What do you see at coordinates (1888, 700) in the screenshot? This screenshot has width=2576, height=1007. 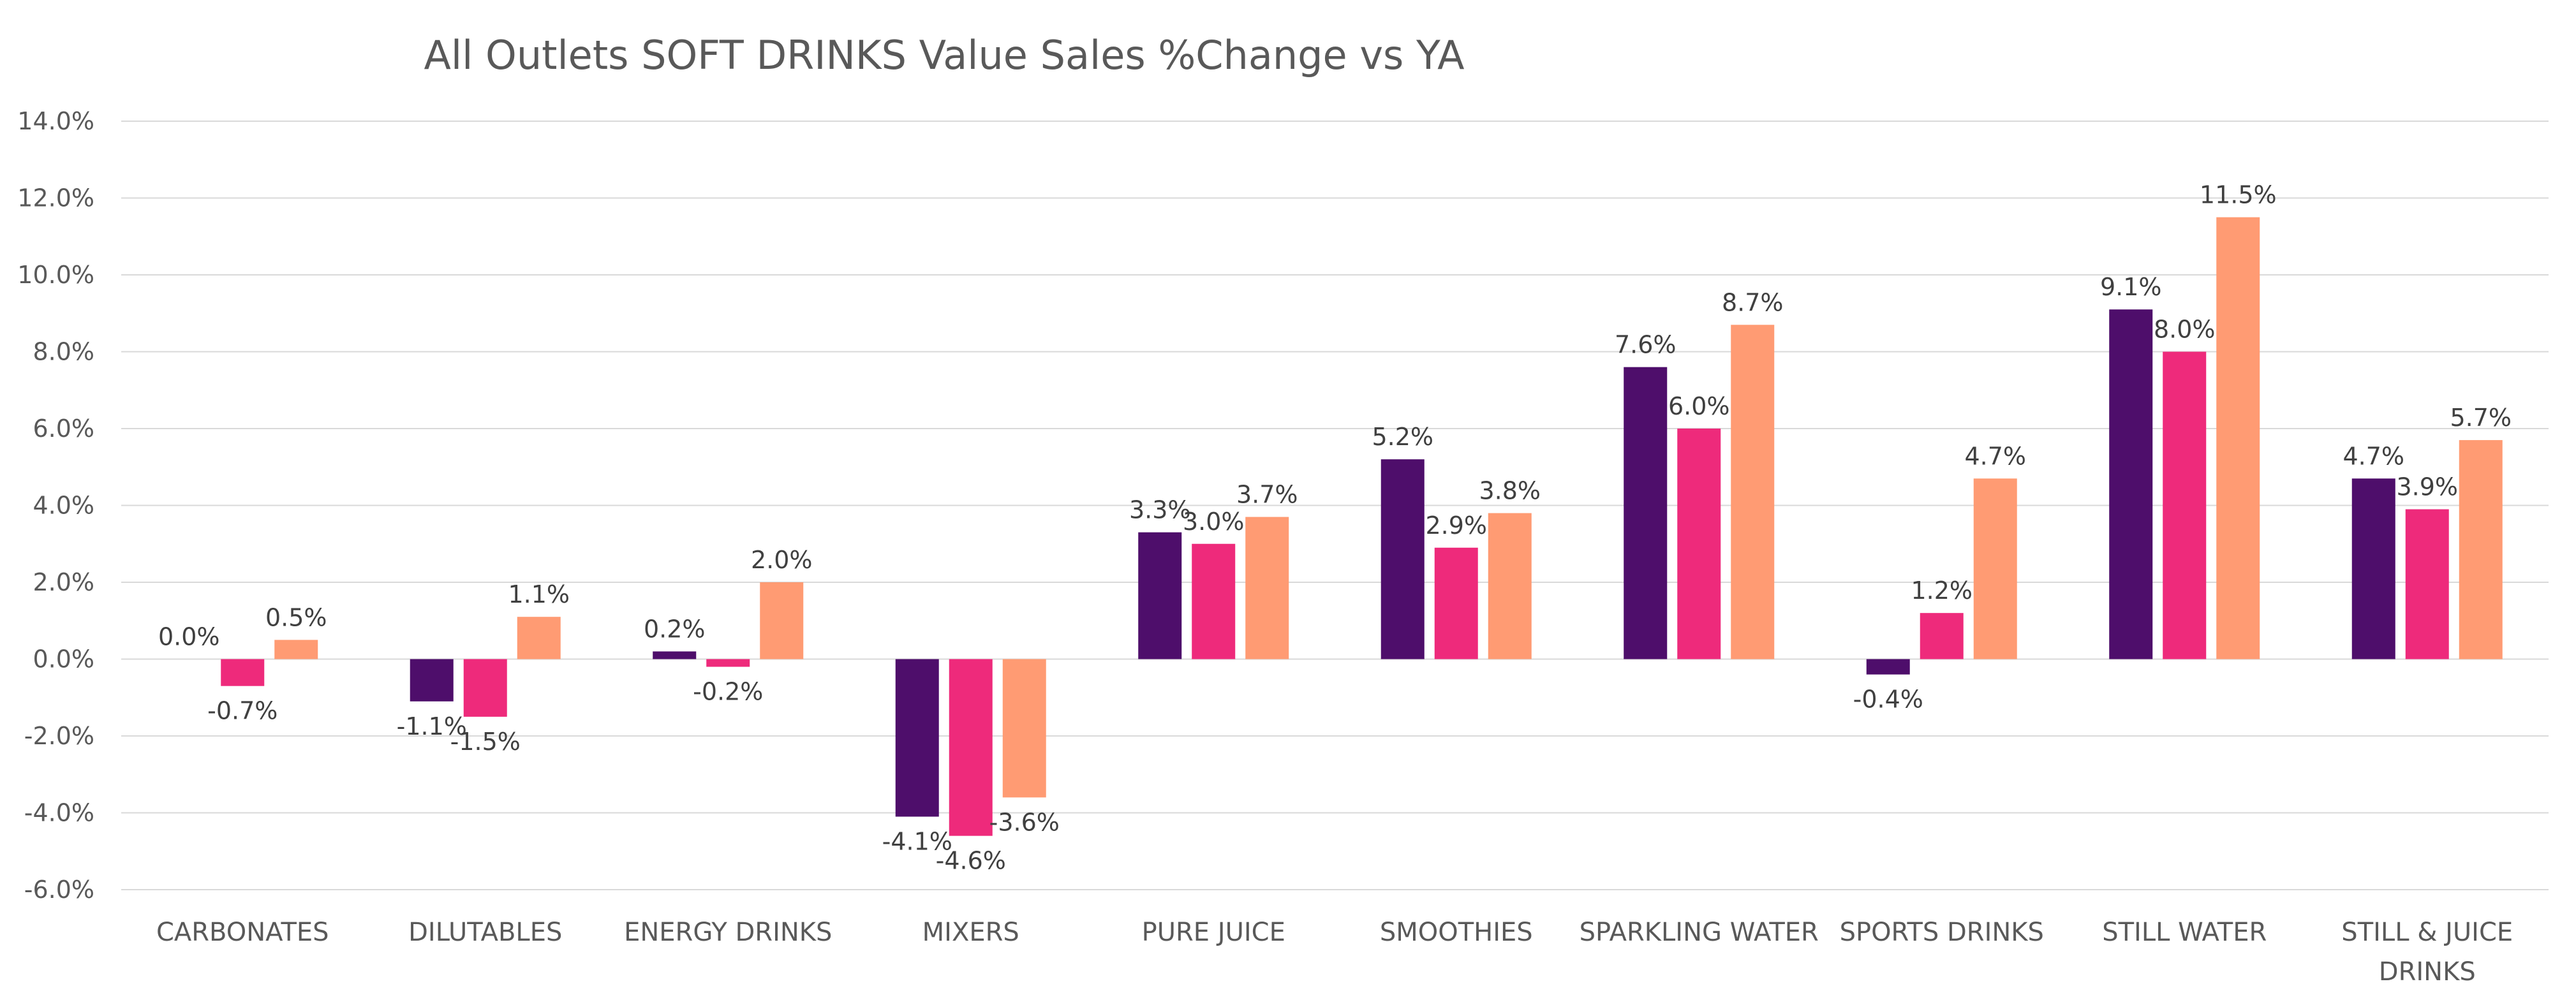 I see `data-label: -0.4%` at bounding box center [1888, 700].